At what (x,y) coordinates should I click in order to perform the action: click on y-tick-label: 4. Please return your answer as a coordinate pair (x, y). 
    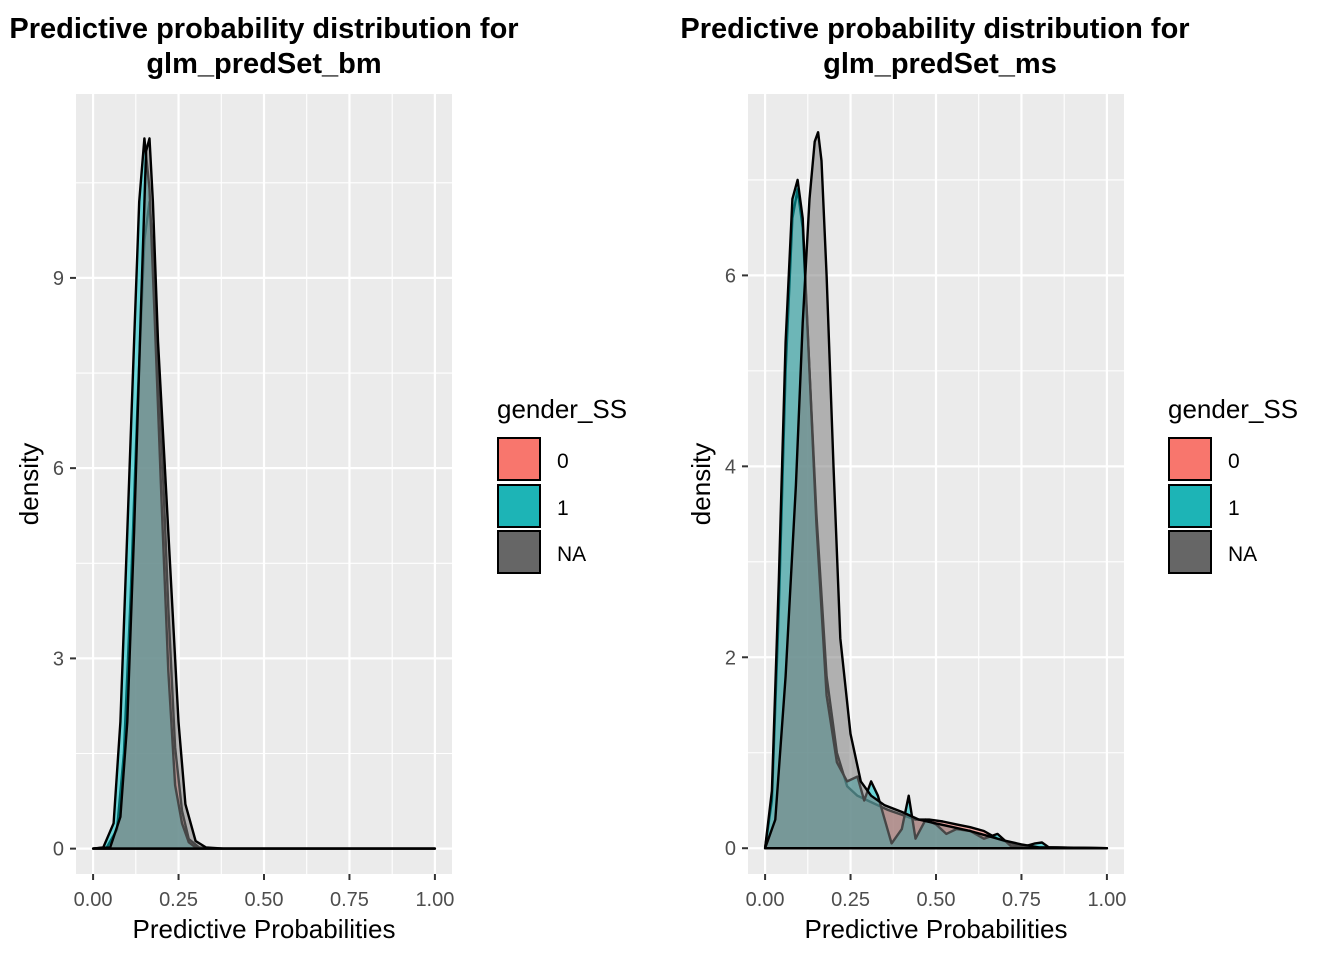
    Looking at the image, I should click on (730, 467).